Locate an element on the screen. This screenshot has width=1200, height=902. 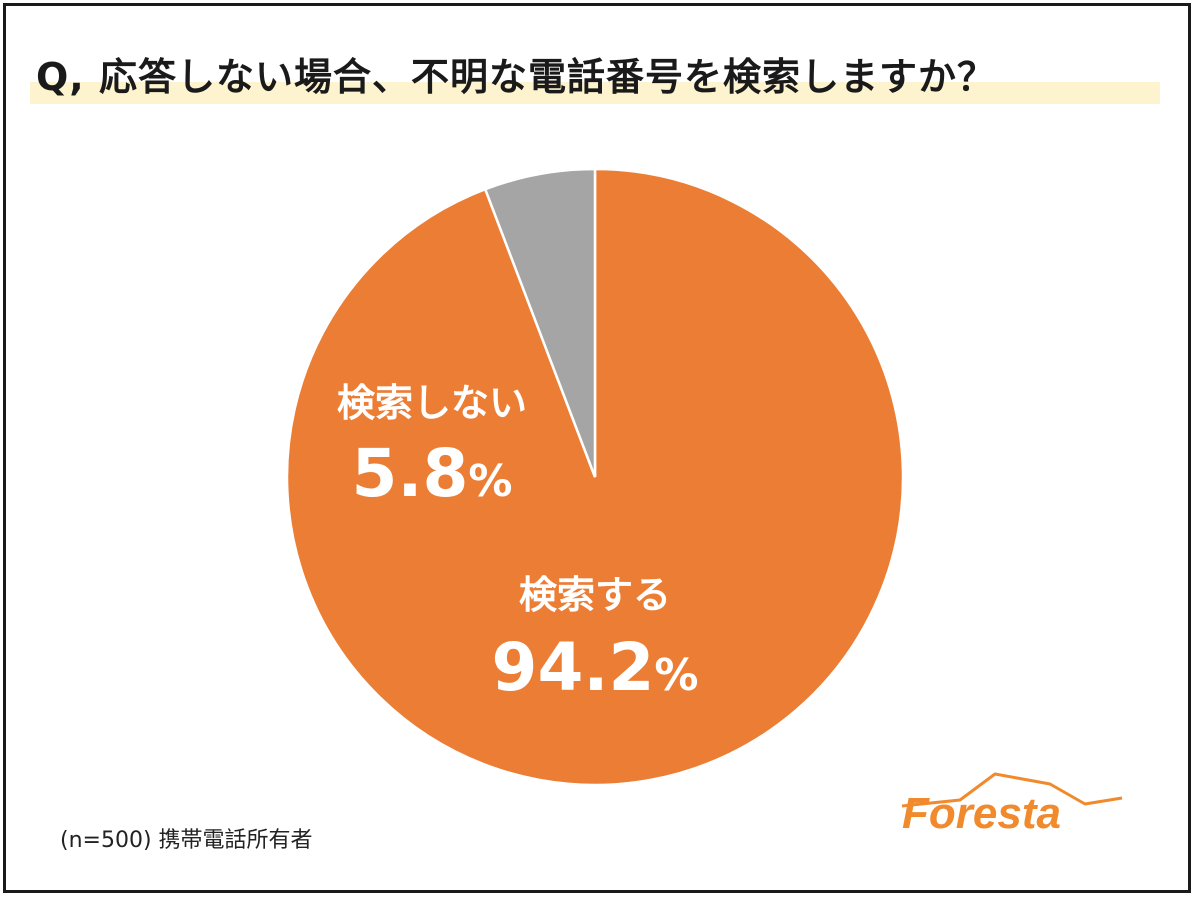
chart-title: Q, 応答しない場合、不明な電話番号を検索しますか？ is located at coordinates (516, 77).